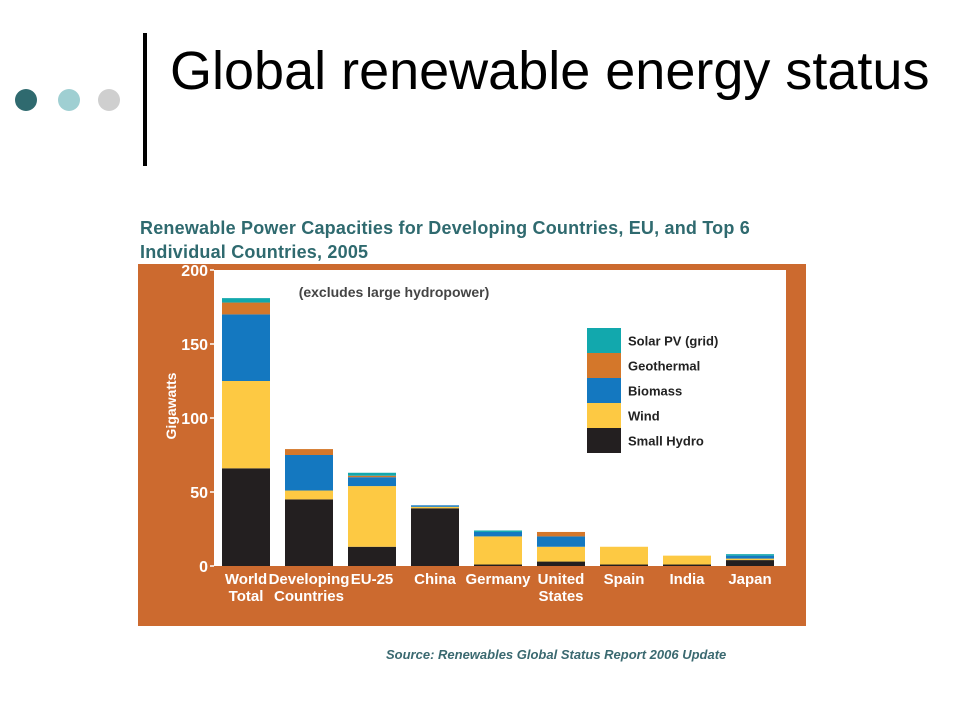 This screenshot has width=960, height=720. What do you see at coordinates (498, 579) in the screenshot?
I see `x-tick-label: Germany` at bounding box center [498, 579].